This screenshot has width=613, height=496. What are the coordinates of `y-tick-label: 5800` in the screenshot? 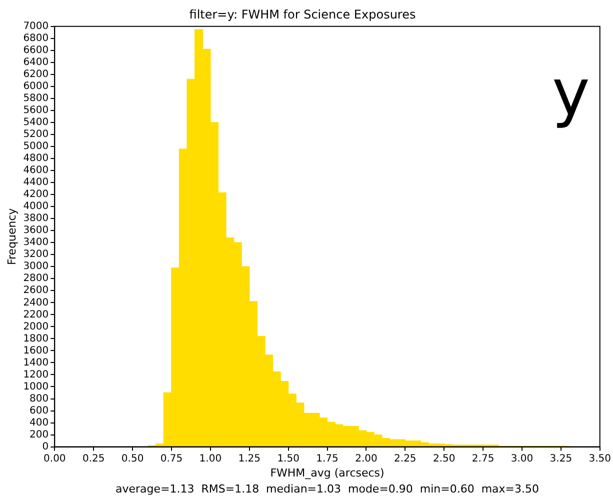 It's located at (36, 98).